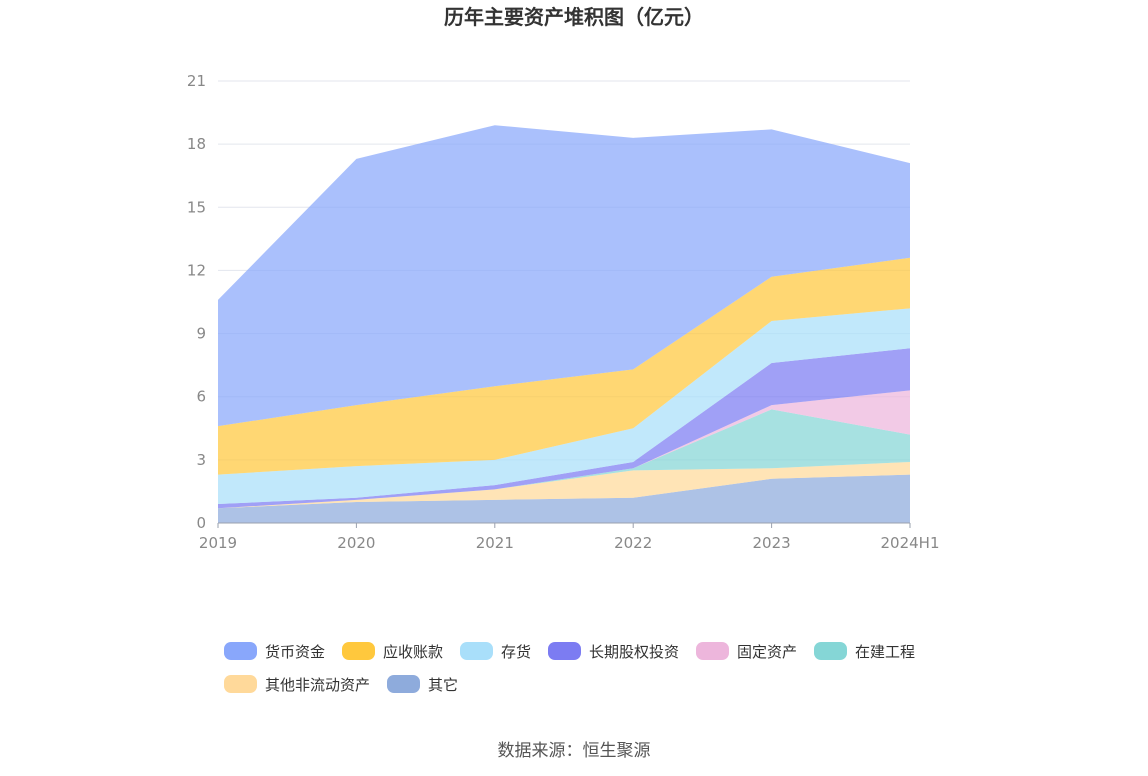  What do you see at coordinates (634, 652) in the screenshot?
I see `legend-label: 长期股权投资` at bounding box center [634, 652].